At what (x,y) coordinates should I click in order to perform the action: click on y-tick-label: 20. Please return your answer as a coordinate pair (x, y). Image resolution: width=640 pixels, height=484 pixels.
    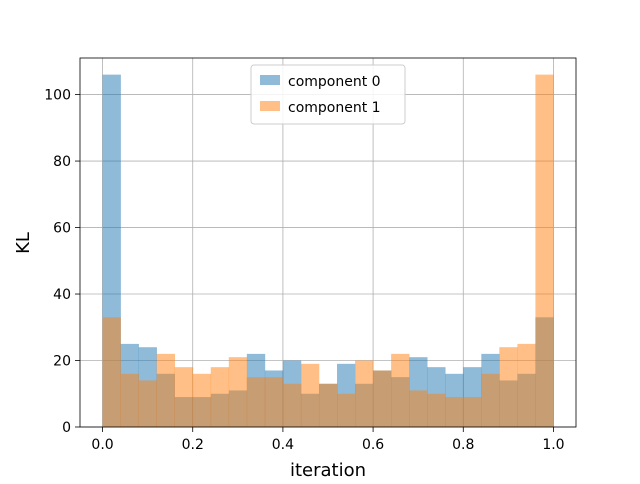
    Looking at the image, I should click on (62, 362).